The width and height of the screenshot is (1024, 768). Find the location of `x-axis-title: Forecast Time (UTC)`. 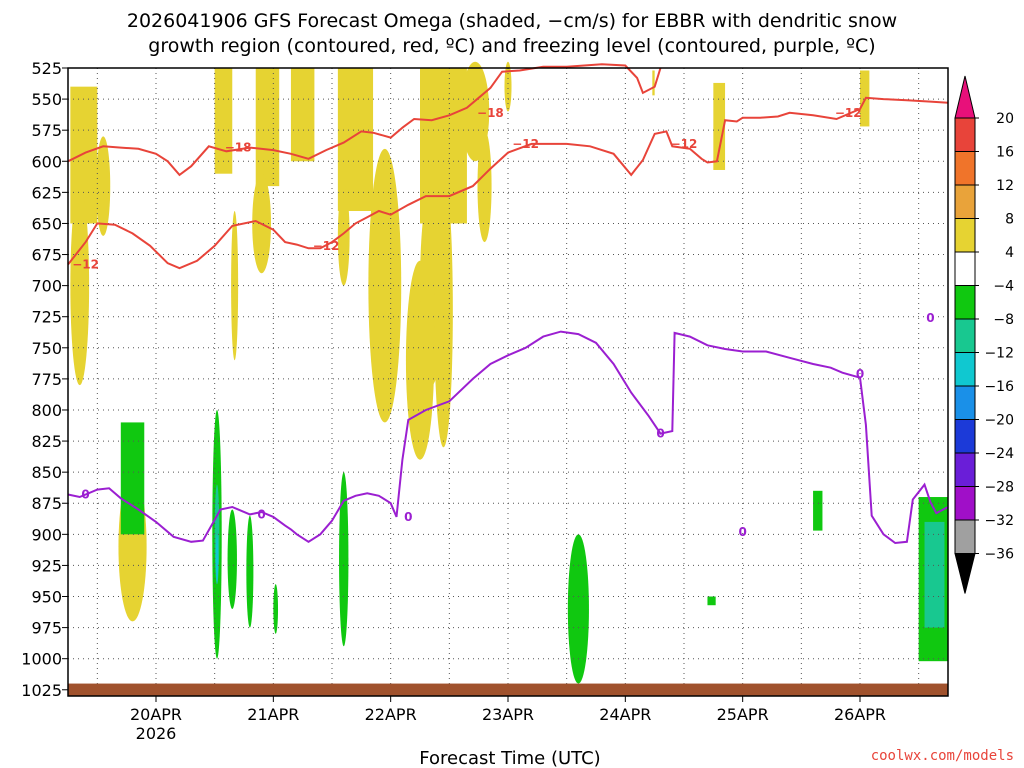

x-axis-title: Forecast Time (UTC) is located at coordinates (509, 758).